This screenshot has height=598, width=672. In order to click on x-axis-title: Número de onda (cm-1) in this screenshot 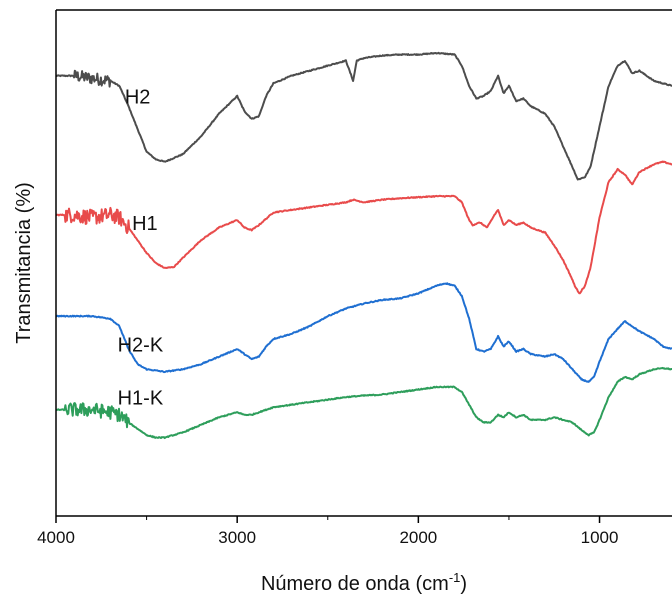, I will do `click(364, 582)`.